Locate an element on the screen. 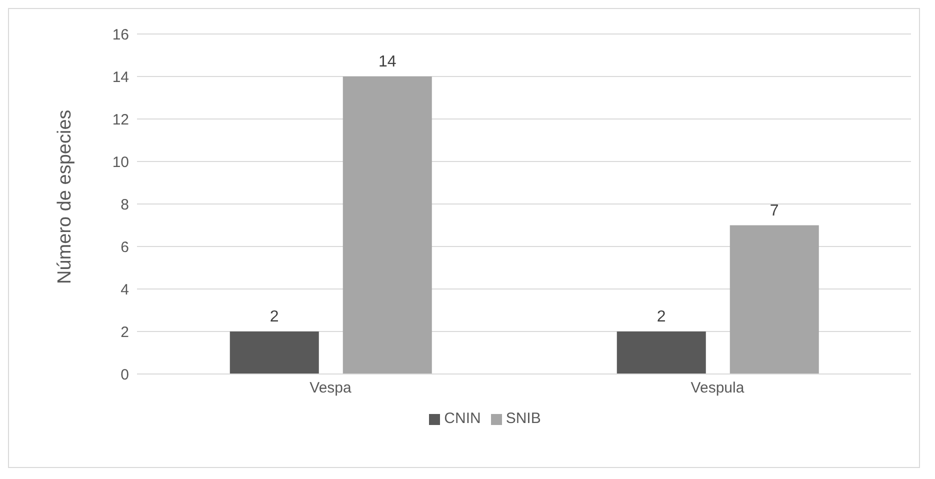 The height and width of the screenshot is (479, 935). data-label: 7 is located at coordinates (774, 211).